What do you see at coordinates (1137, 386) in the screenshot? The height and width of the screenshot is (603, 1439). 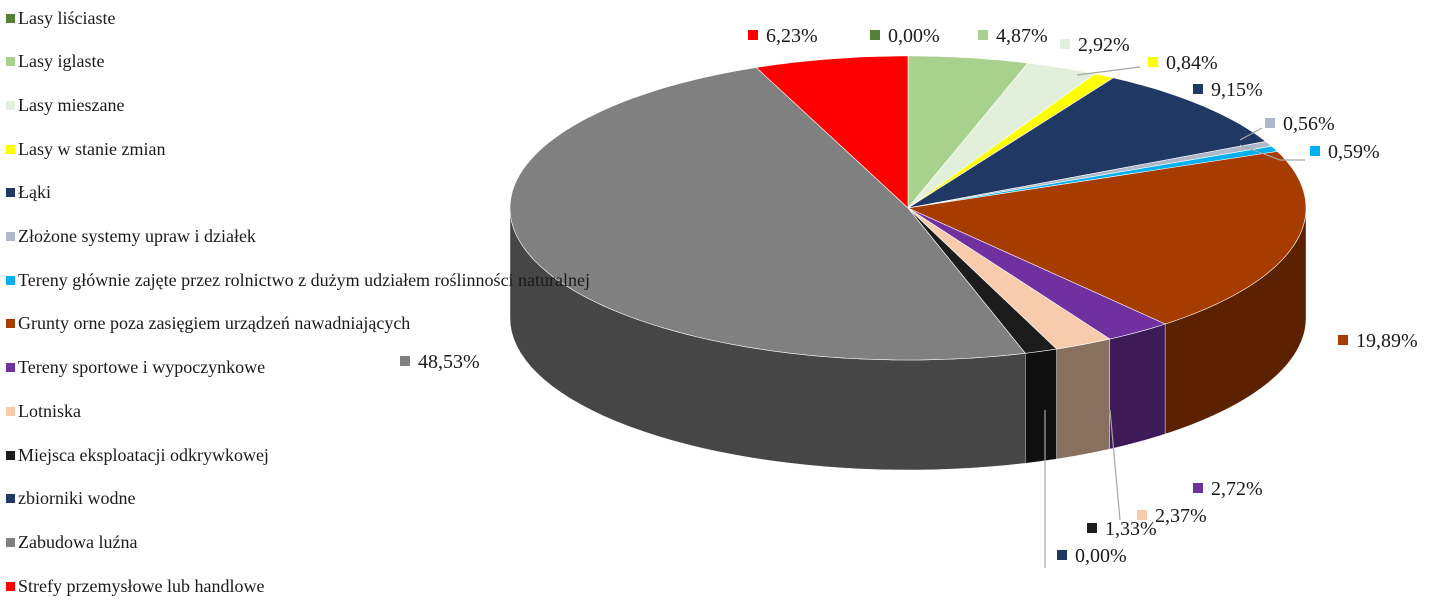 I see `slice-side-tereny-sportowe-i-wypoczynkowe` at bounding box center [1137, 386].